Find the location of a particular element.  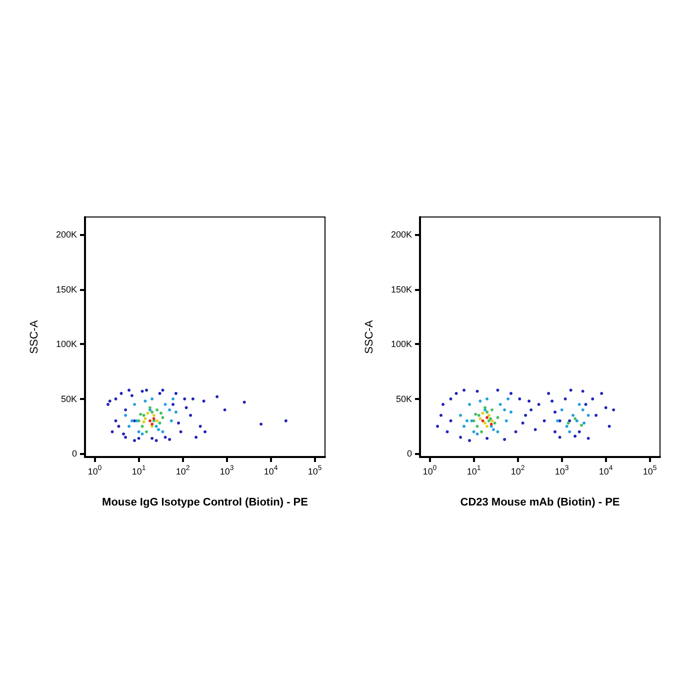

x-axis-title: Mouse IgG Isotype Control (Biotin) - PE is located at coordinates (205, 502).